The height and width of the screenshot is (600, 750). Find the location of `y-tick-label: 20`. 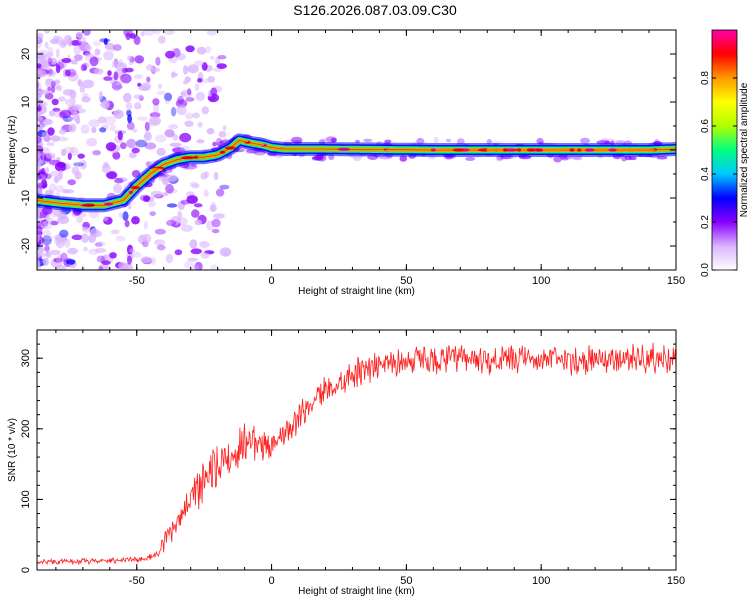

y-tick-label: 20 is located at coordinates (26, 54).